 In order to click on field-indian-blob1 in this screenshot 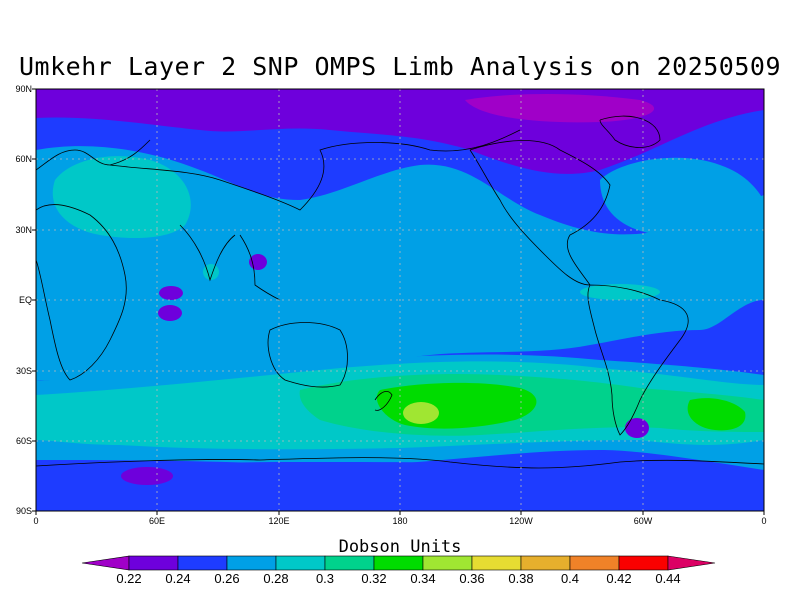, I will do `click(171, 293)`.